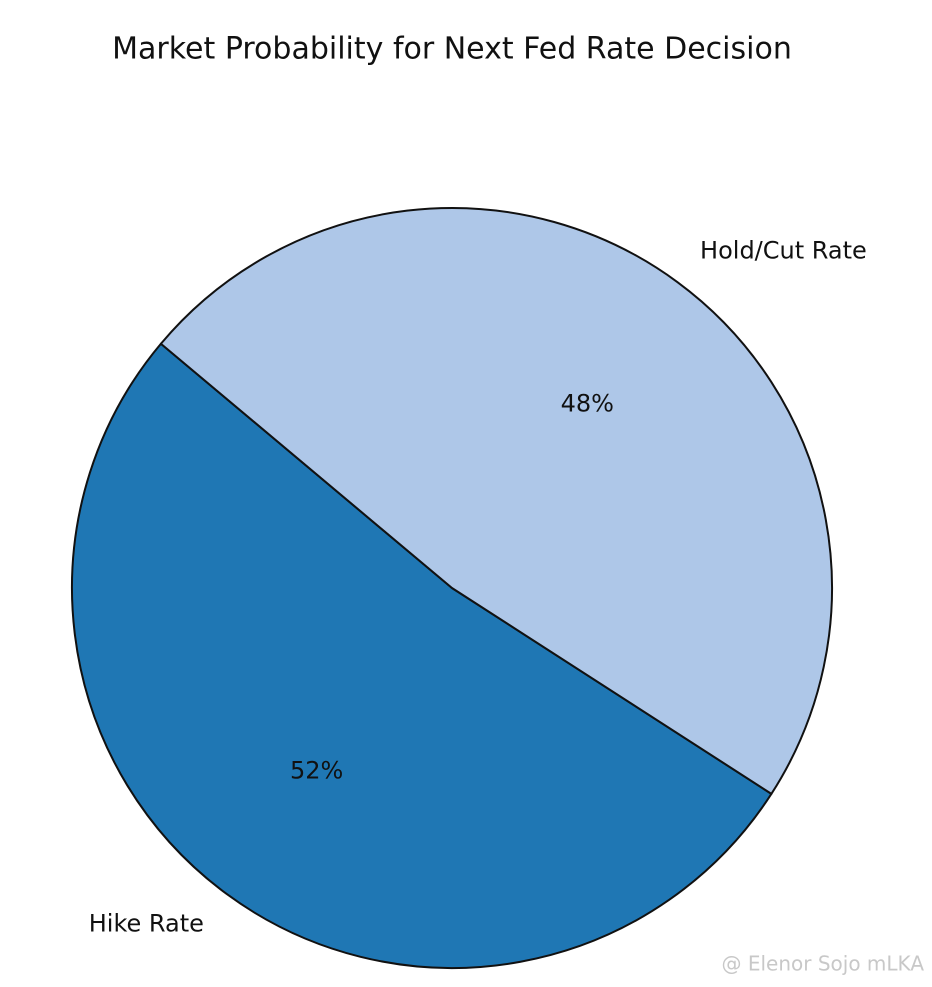 The height and width of the screenshot is (987, 932). Describe the element at coordinates (783, 251) in the screenshot. I see `slice-label: Hold/Cut Rate` at that location.